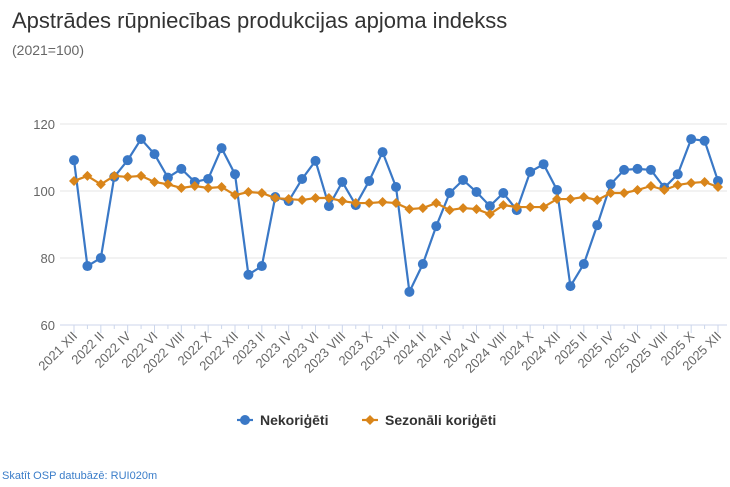  What do you see at coordinates (44, 124) in the screenshot?
I see `y-tick-label: 120` at bounding box center [44, 124].